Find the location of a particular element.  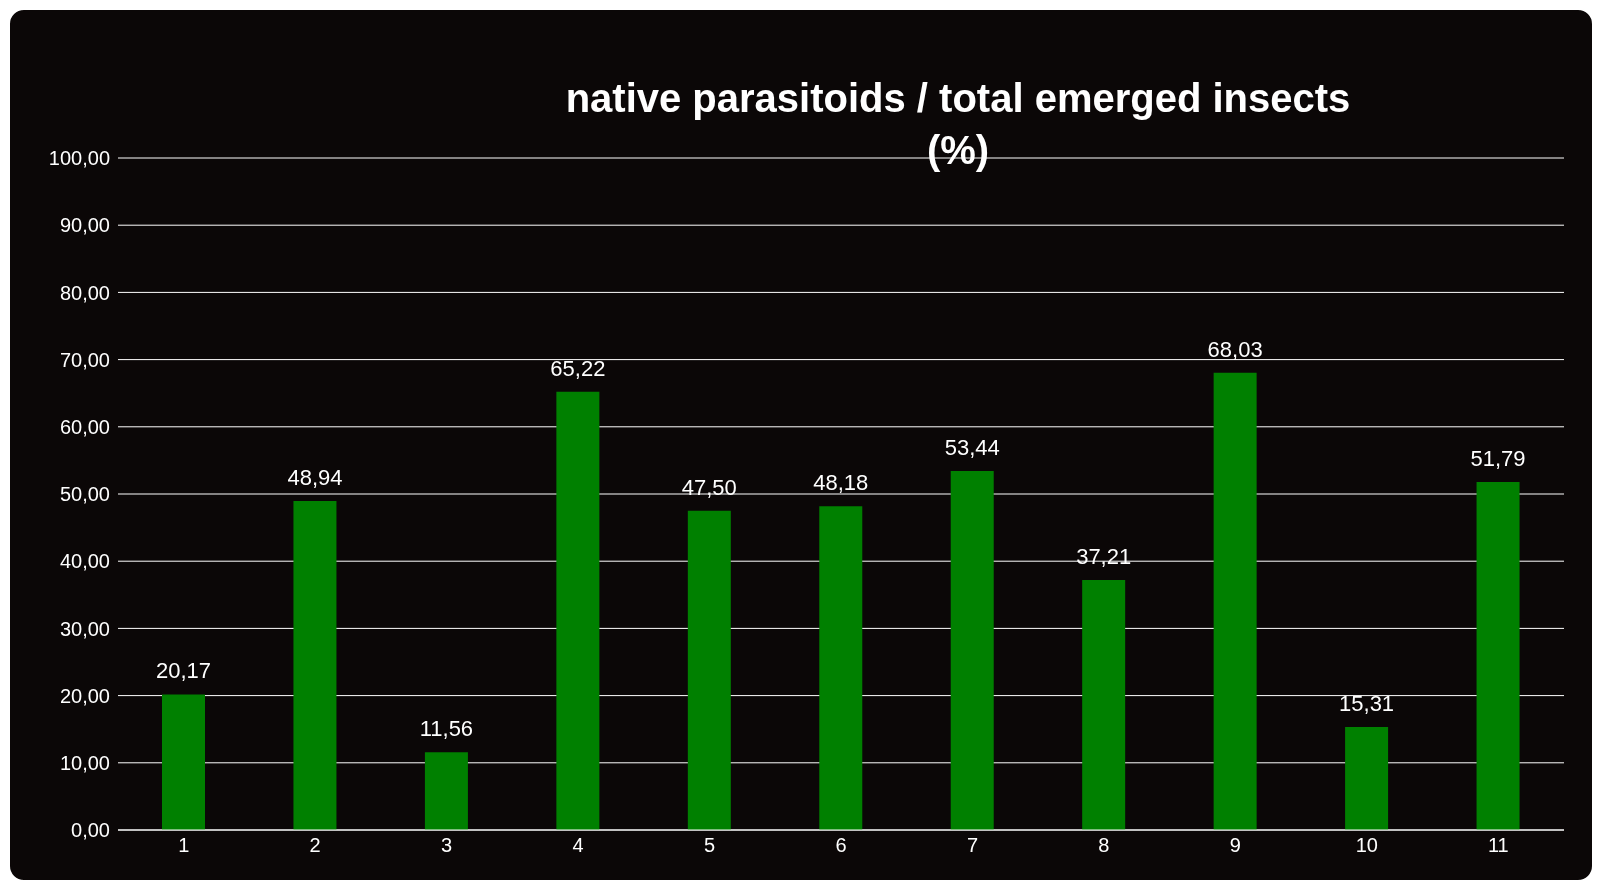

x-tick-label: 2 is located at coordinates (315, 845).